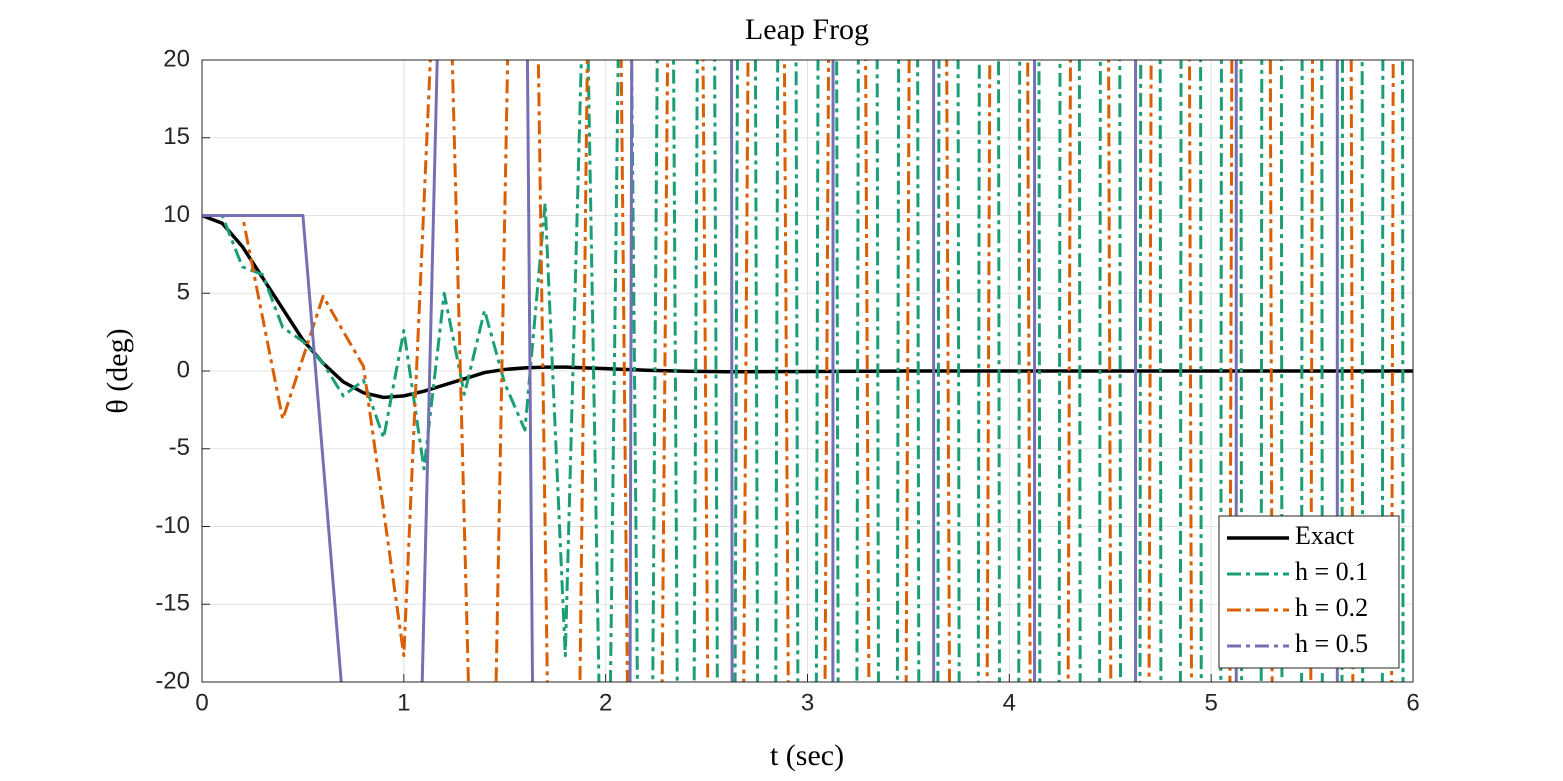  Describe the element at coordinates (605, 702) in the screenshot. I see `x-tick-label: 2` at that location.